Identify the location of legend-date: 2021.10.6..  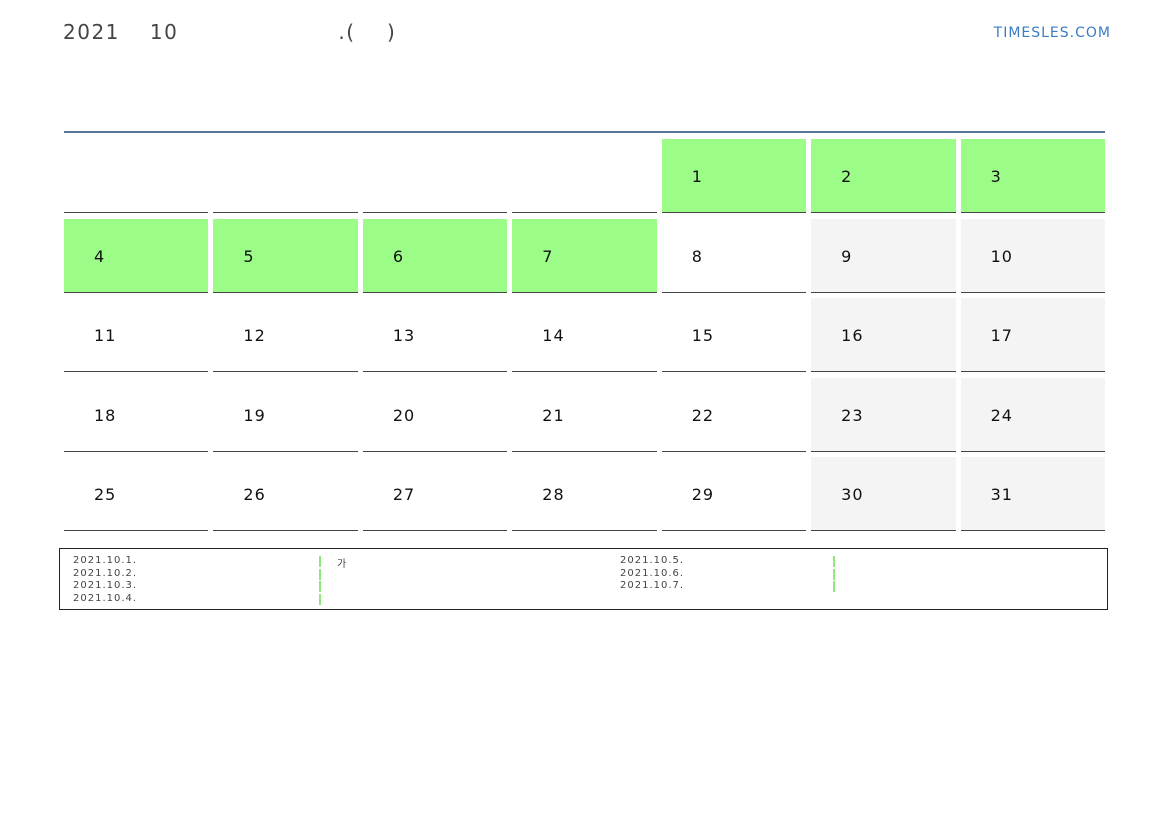
(652, 573).